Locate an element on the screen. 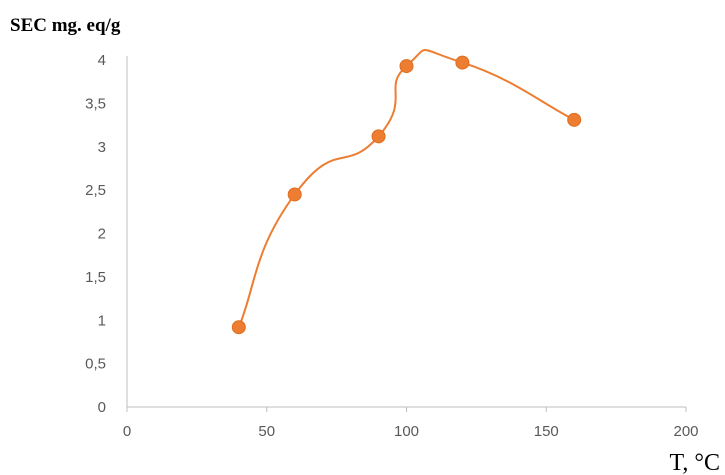 The width and height of the screenshot is (725, 475). y-tick-label: 0 is located at coordinates (102, 407).